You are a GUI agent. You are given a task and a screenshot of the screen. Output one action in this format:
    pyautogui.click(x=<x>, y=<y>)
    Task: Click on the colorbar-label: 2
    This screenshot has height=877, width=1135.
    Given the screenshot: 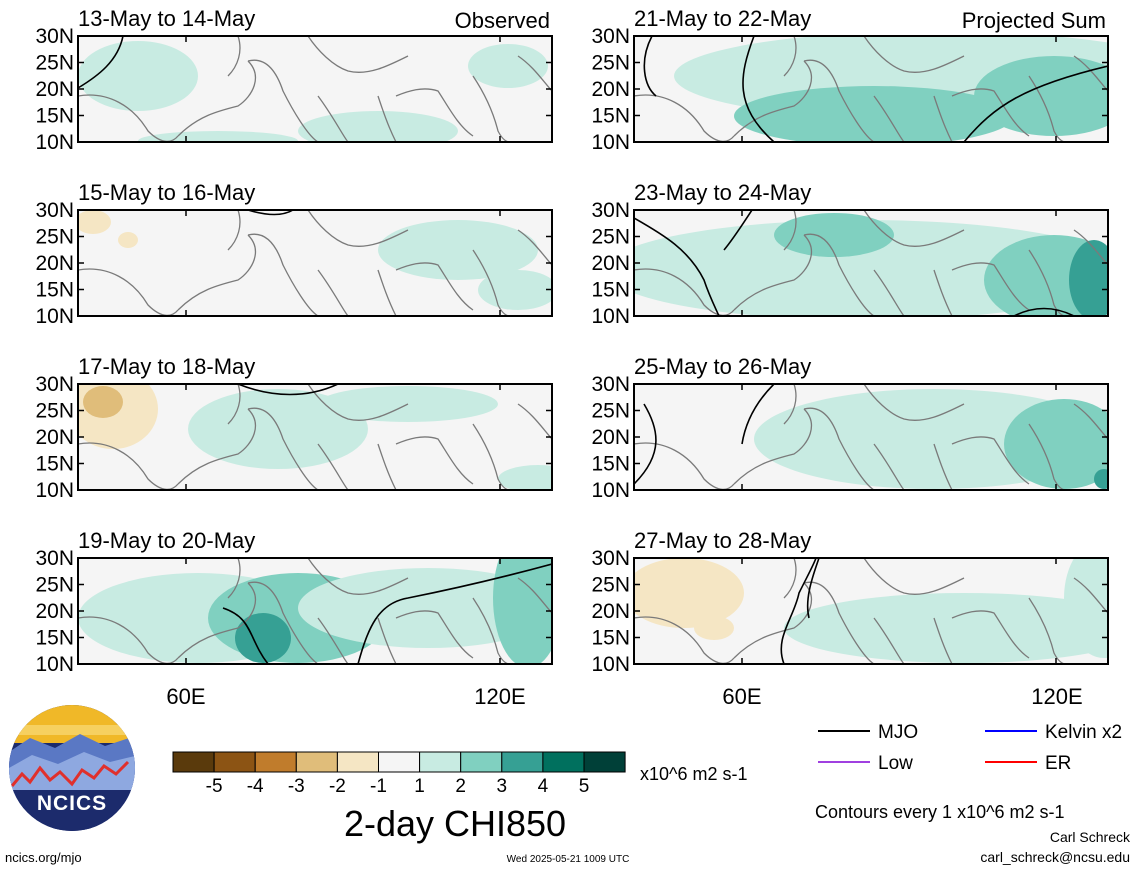 What is the action you would take?
    pyautogui.click(x=460, y=786)
    